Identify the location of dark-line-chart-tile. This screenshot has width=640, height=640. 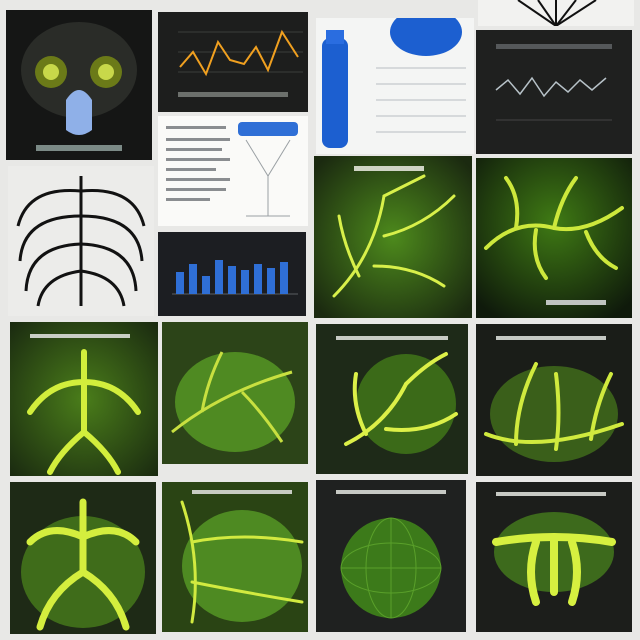
(554, 92).